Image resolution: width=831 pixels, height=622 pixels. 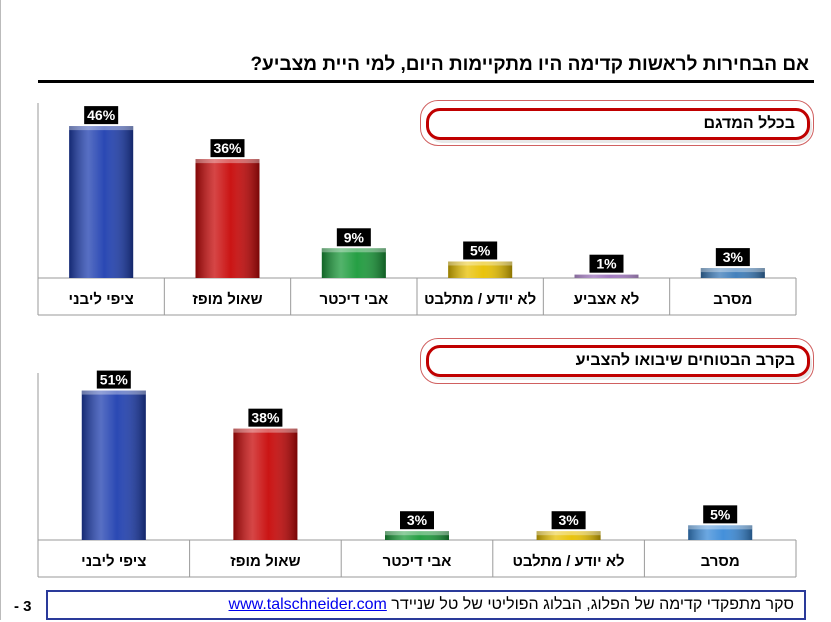 I want to click on bar-6: 3%, so click(x=732, y=263).